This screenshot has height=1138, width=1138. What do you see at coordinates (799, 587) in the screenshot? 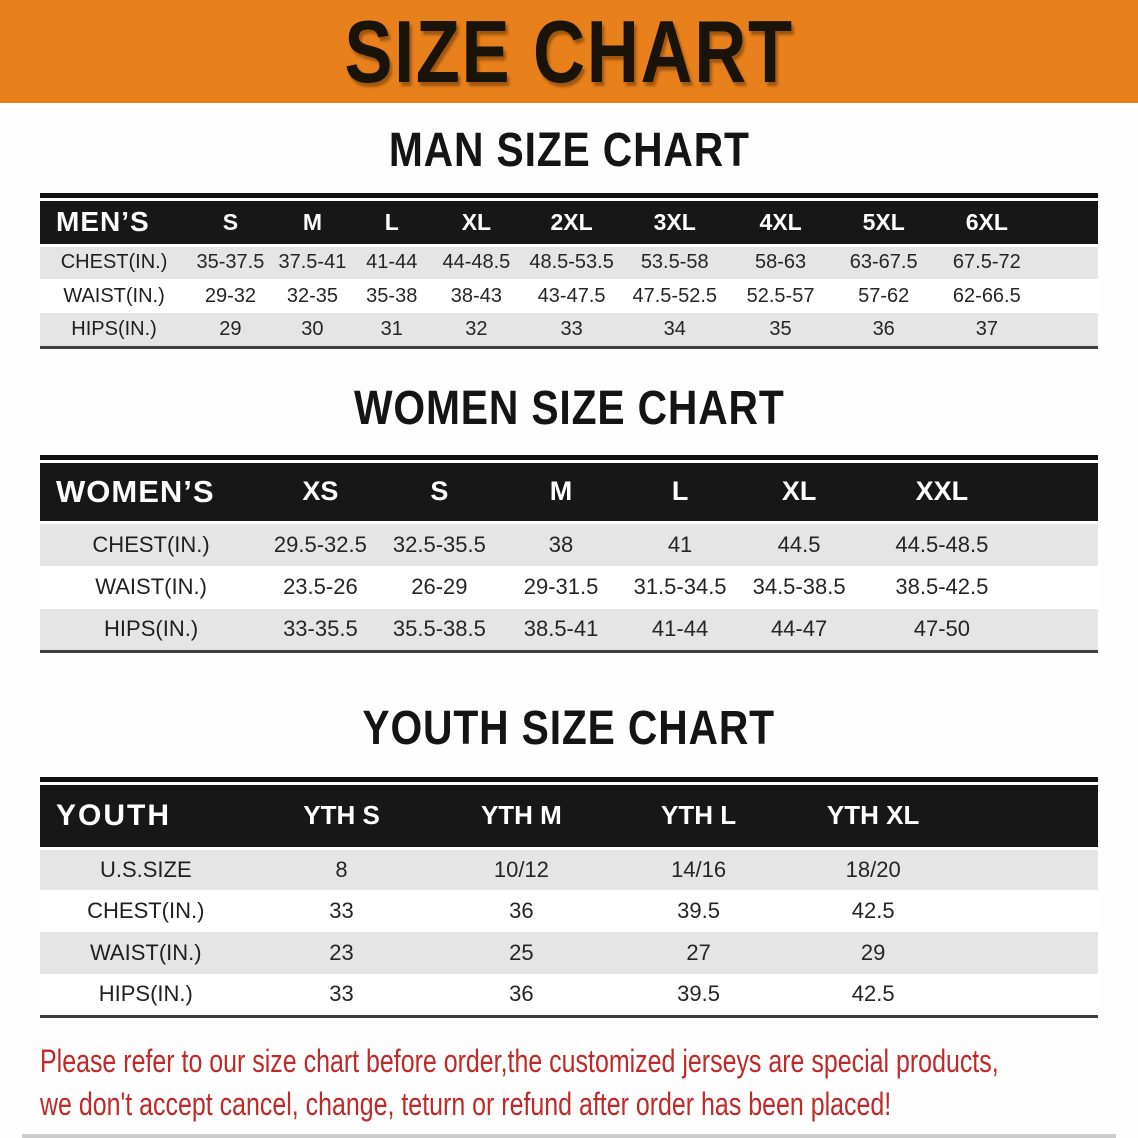
I see `size-cell: 34.5-38.5` at bounding box center [799, 587].